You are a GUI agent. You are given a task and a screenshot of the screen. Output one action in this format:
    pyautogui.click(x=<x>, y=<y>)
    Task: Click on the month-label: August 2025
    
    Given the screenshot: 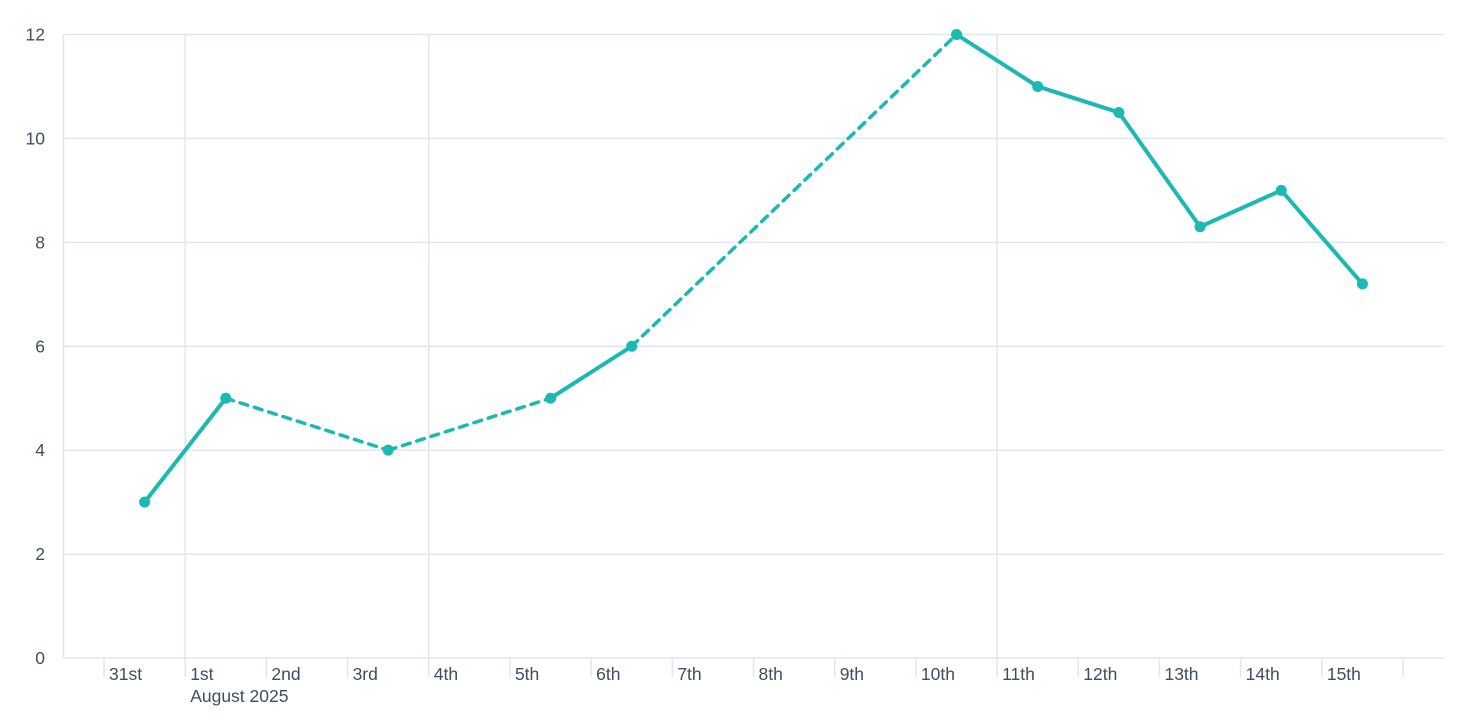 What is the action you would take?
    pyautogui.click(x=239, y=696)
    